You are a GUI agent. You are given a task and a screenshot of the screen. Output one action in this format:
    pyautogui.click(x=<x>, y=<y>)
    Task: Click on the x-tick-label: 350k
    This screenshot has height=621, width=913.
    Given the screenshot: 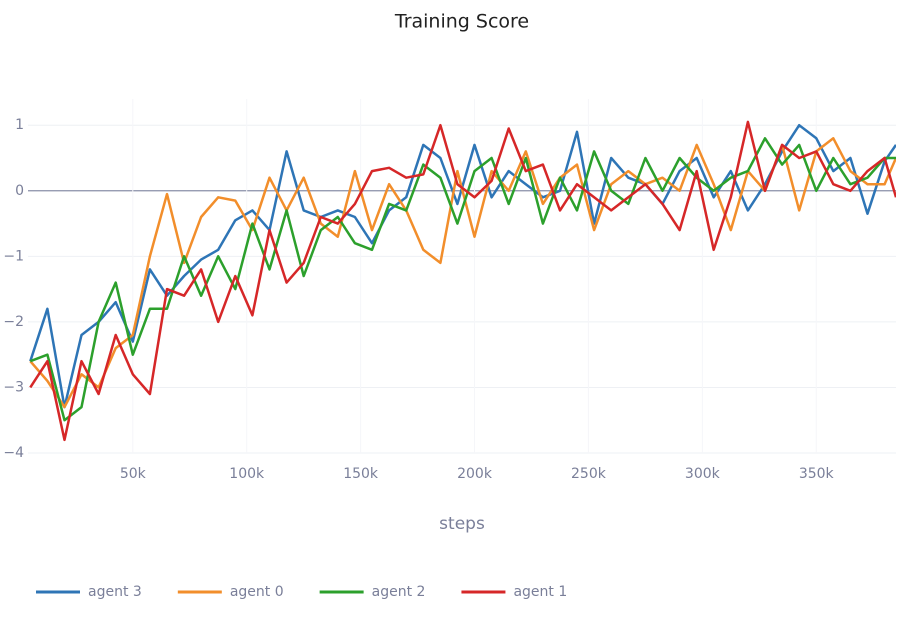 What is the action you would take?
    pyautogui.click(x=817, y=474)
    